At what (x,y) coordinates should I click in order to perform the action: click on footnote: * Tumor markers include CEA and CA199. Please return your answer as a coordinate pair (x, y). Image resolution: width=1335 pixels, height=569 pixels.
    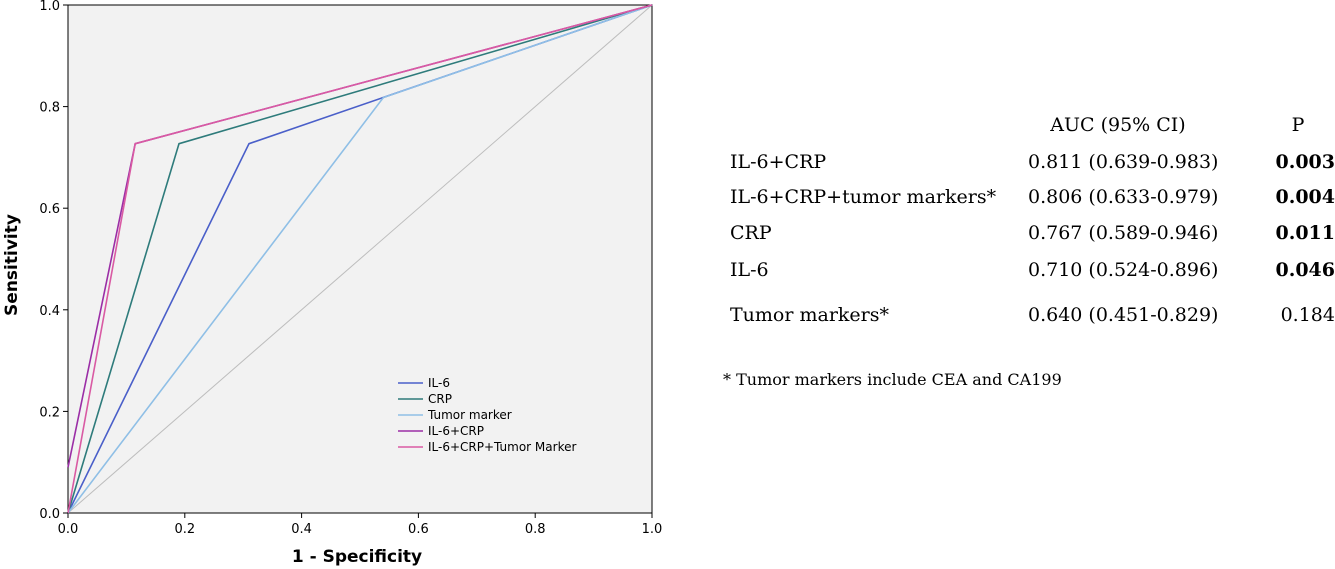
    Looking at the image, I should click on (892, 379).